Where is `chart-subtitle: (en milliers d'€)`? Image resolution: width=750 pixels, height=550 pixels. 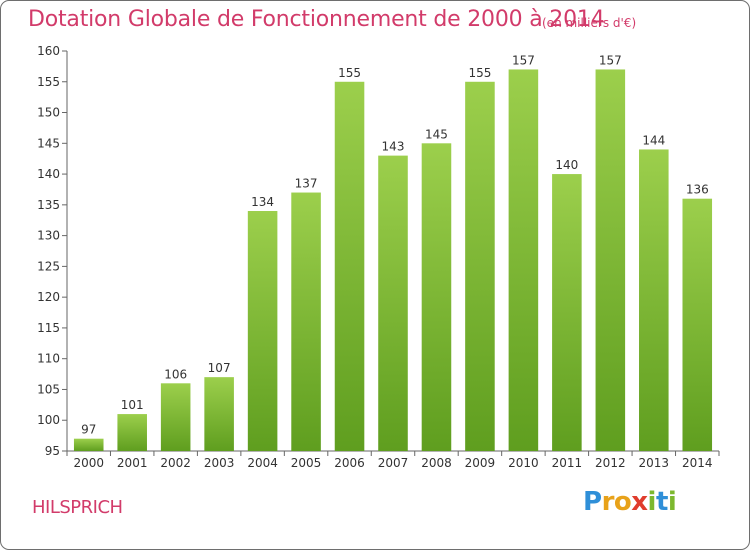
chart-subtitle: (en milliers d'€) is located at coordinates (589, 23).